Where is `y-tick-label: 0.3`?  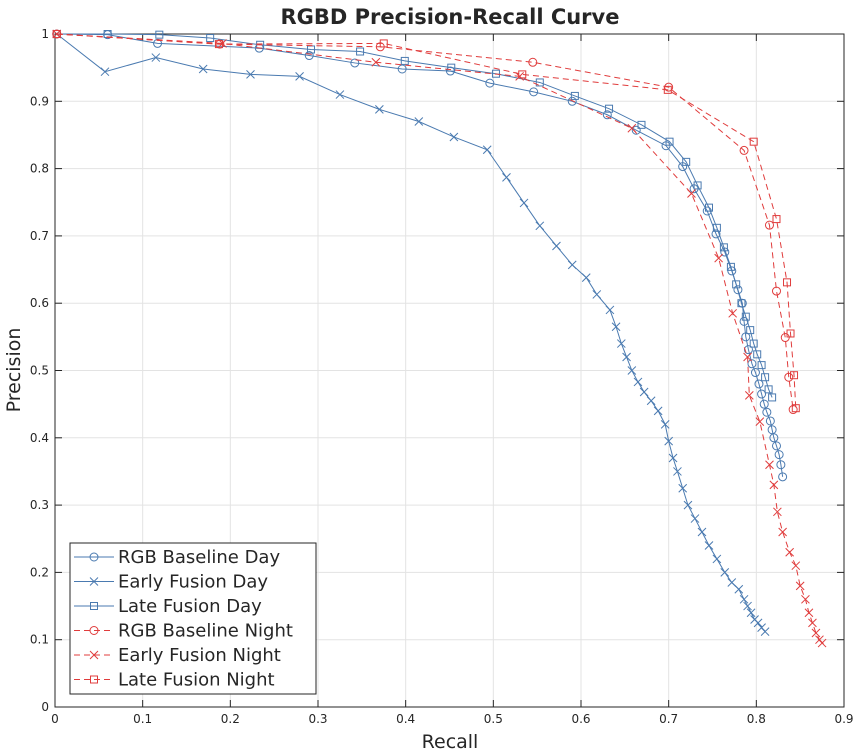 y-tick-label: 0.3 is located at coordinates (39, 505).